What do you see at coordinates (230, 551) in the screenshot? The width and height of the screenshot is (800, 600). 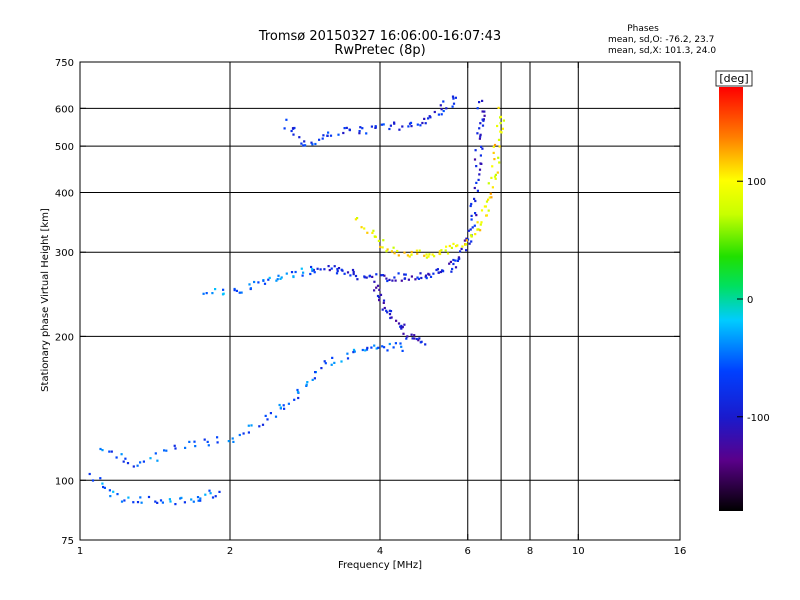 I see `x-tick-label: 2` at bounding box center [230, 551].